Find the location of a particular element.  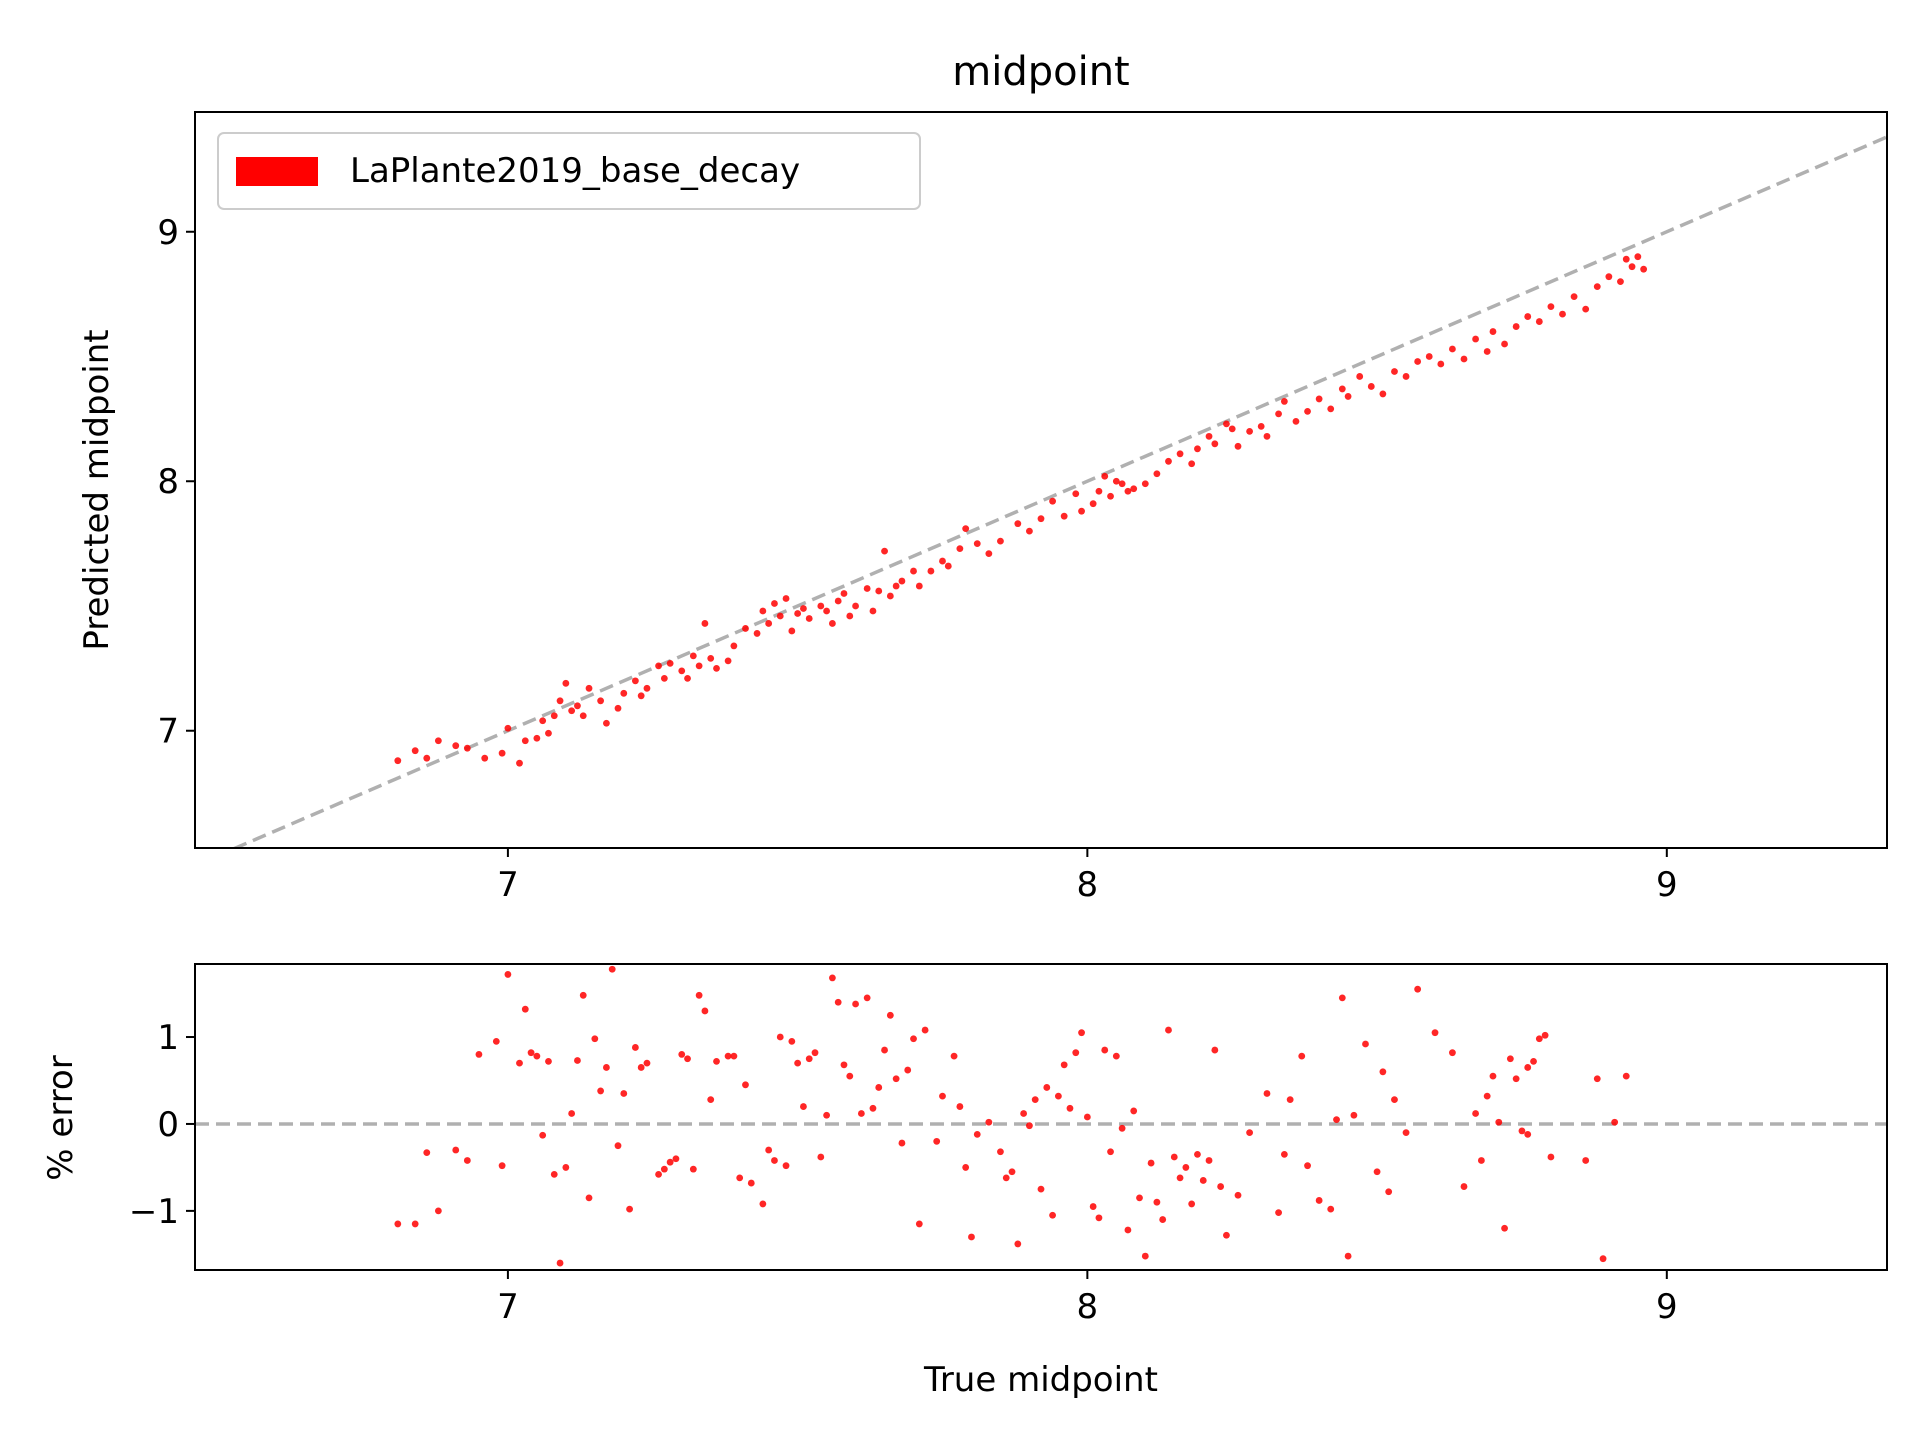

y-tick-label: 0 is located at coordinates (168, 1125).